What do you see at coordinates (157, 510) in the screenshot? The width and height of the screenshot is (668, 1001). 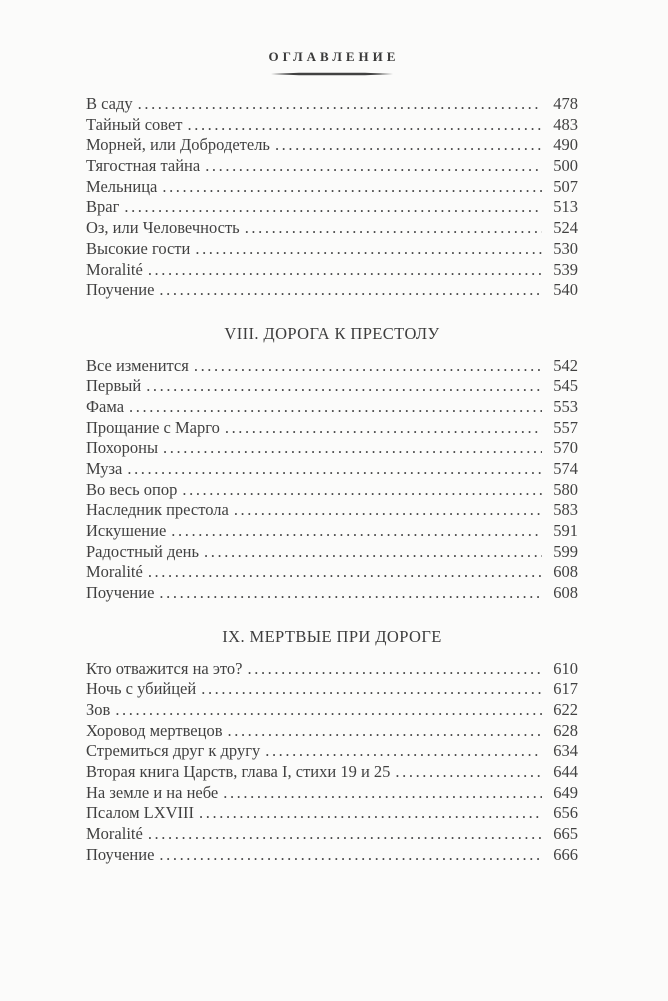 I see `entry-title: Наследник престола` at bounding box center [157, 510].